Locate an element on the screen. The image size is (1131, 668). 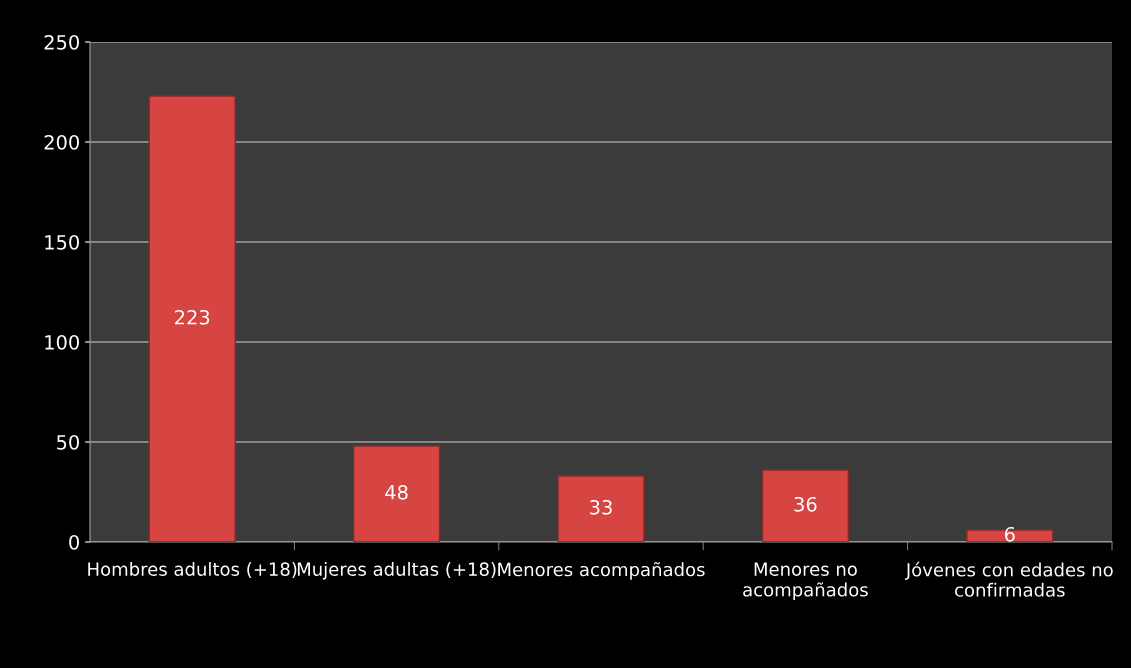
data-label: 33 is located at coordinates (601, 507).